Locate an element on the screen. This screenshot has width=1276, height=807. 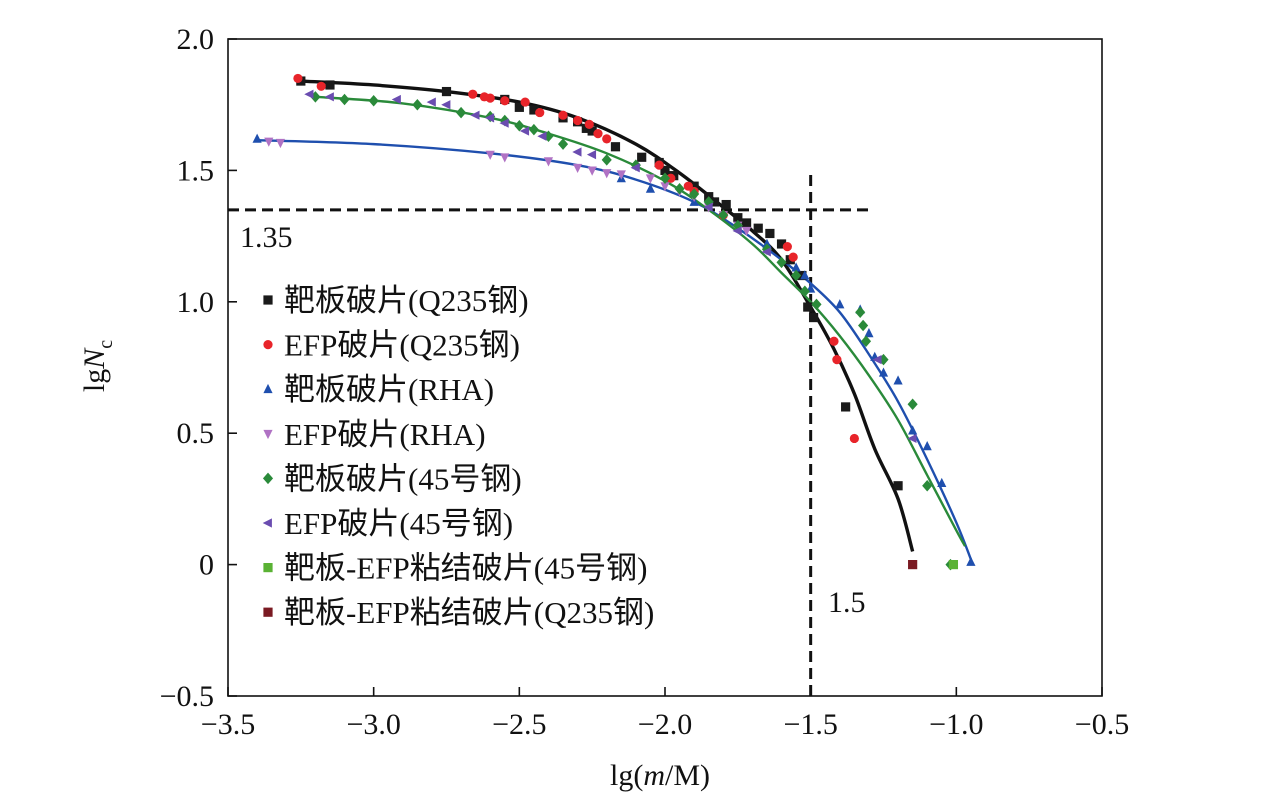
y-tick-label: 0 is located at coordinates (206, 565).